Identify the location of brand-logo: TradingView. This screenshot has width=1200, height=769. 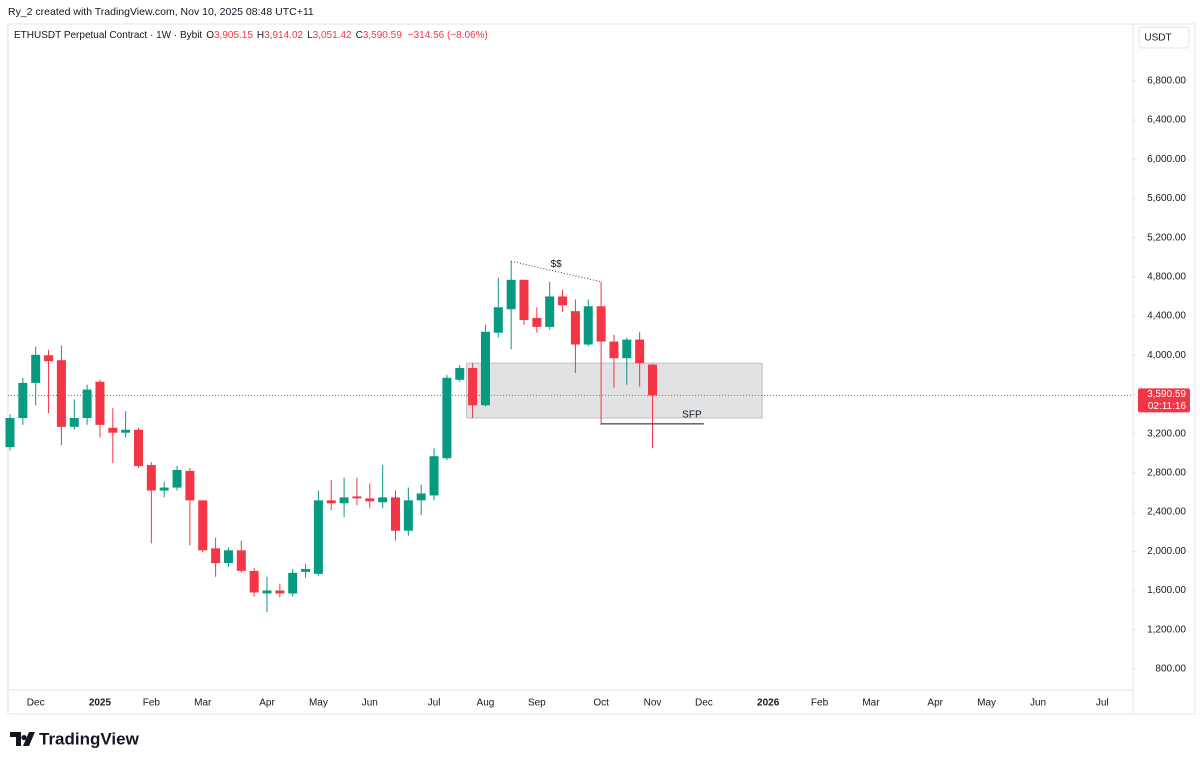
(75, 738).